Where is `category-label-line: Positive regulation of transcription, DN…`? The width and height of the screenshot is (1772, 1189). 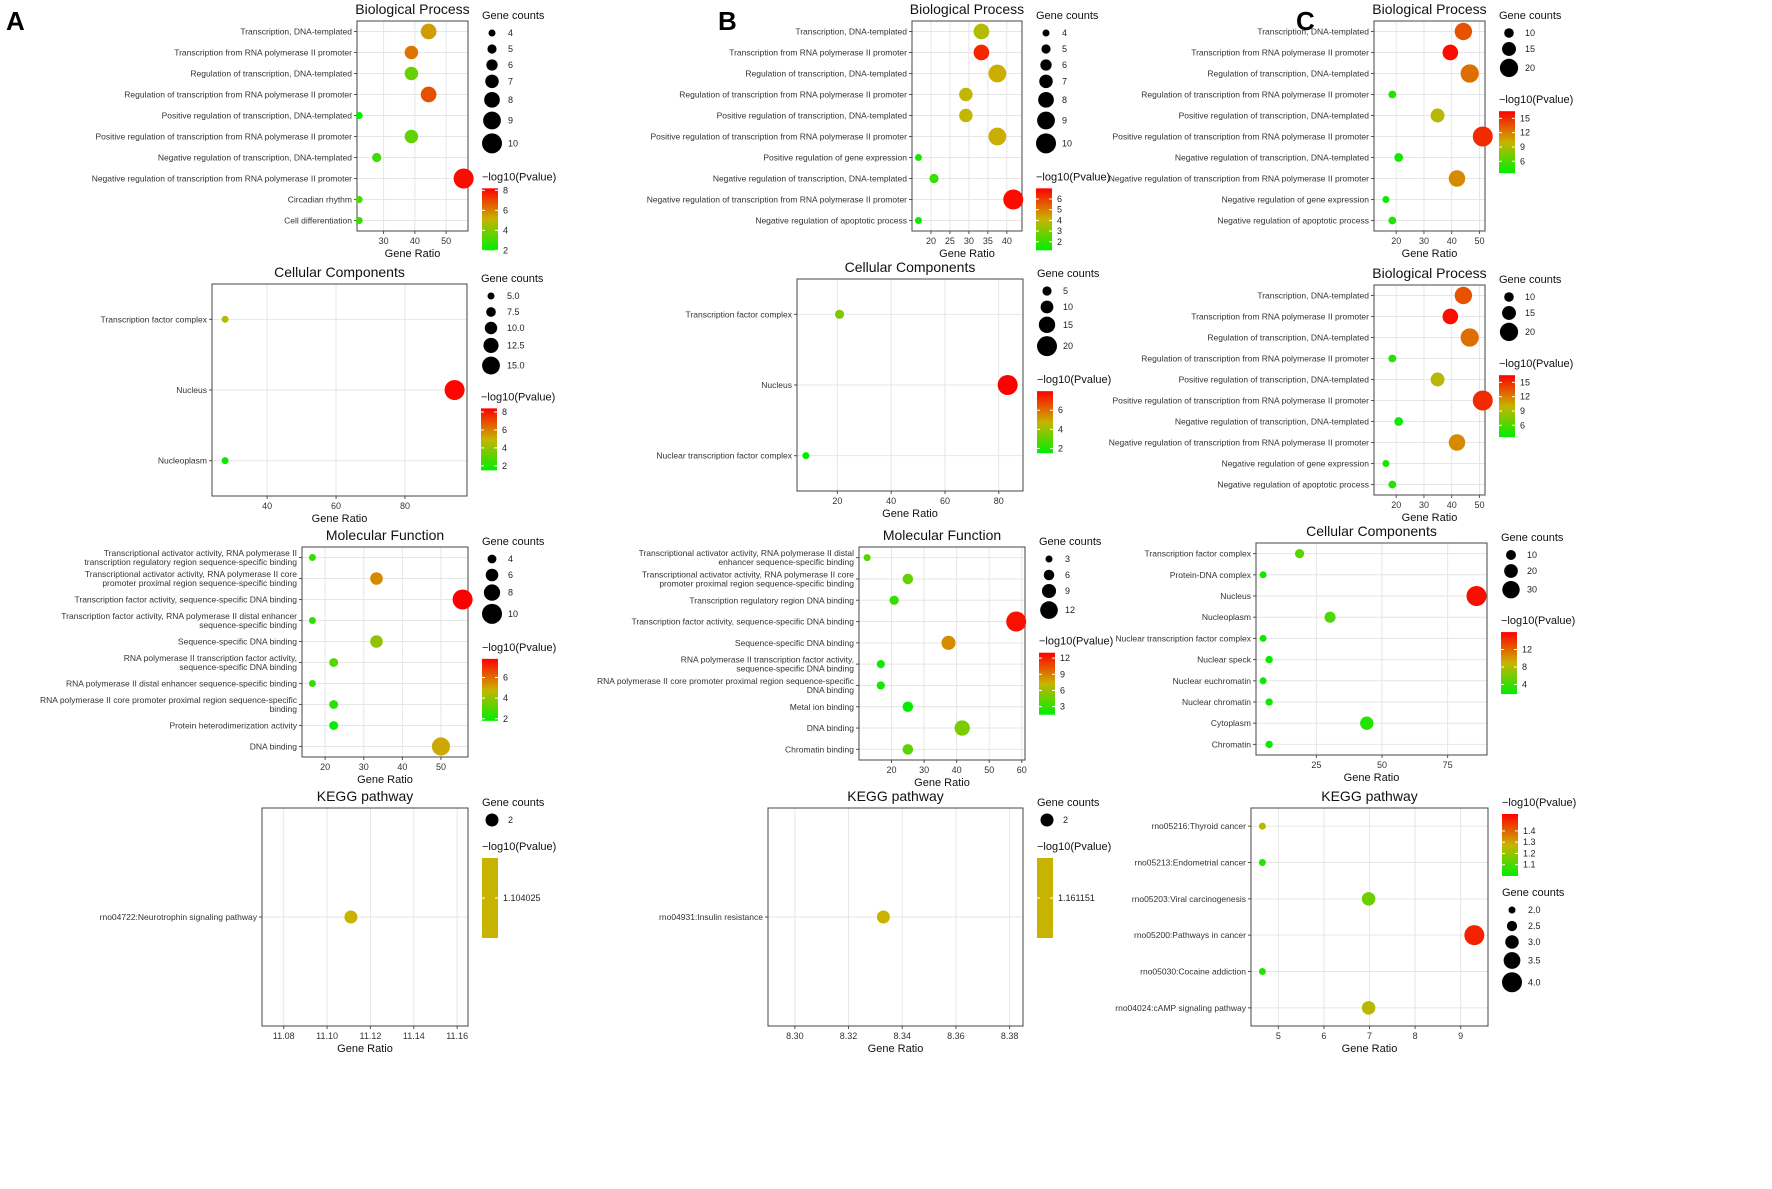 category-label-line: Positive regulation of transcription, DN… is located at coordinates (257, 116).